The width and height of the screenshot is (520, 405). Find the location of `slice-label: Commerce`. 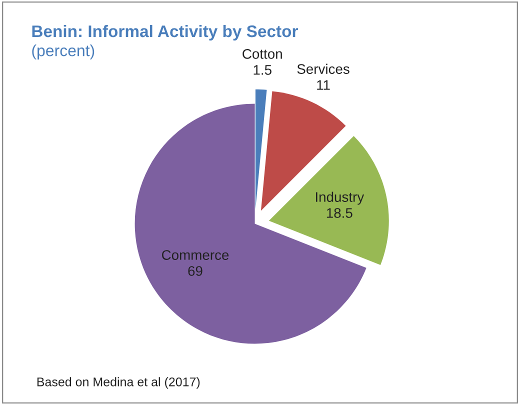

slice-label: Commerce is located at coordinates (195, 255).